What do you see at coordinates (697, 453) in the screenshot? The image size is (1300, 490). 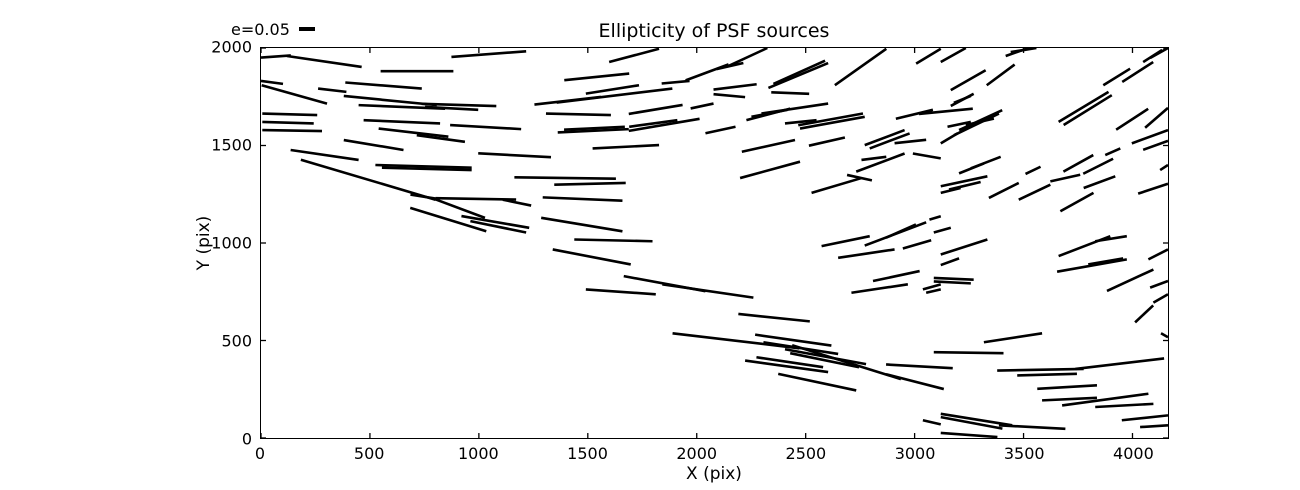 I see `x-tick-label: 2000` at bounding box center [697, 453].